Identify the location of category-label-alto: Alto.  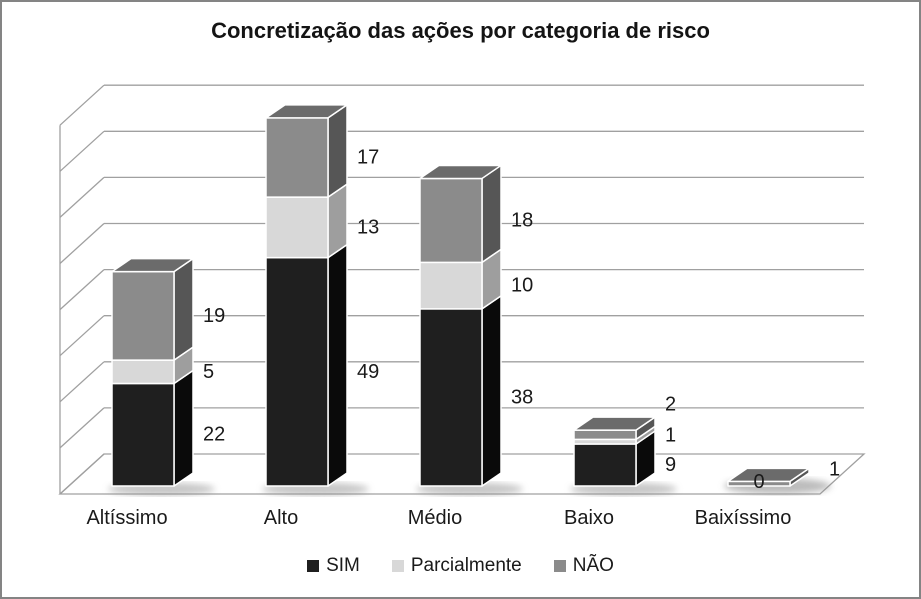
(281, 518).